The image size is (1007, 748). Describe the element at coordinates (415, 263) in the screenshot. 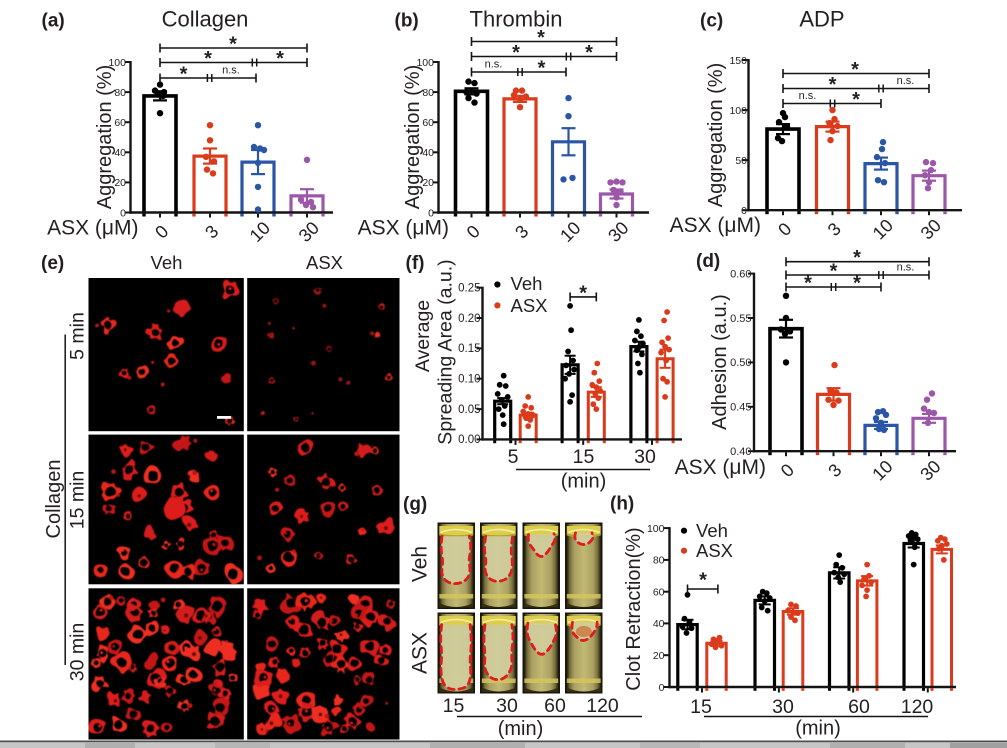

I see `svg-text: (f)` at that location.